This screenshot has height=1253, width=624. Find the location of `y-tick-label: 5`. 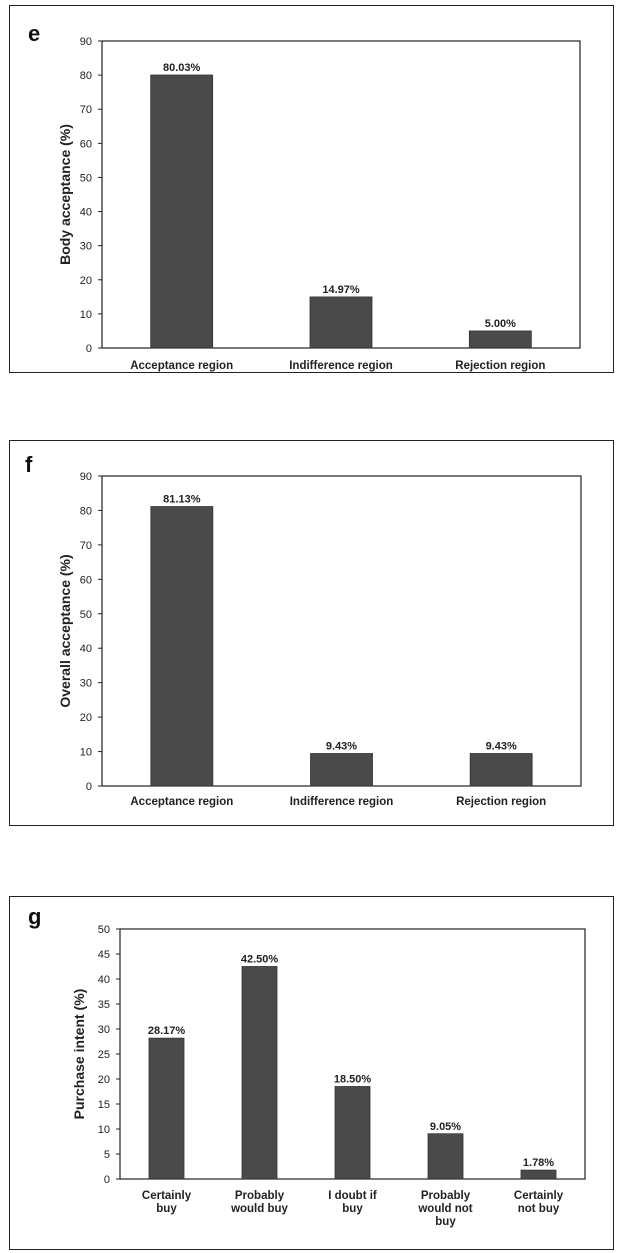

y-tick-label: 5 is located at coordinates (107, 1155).